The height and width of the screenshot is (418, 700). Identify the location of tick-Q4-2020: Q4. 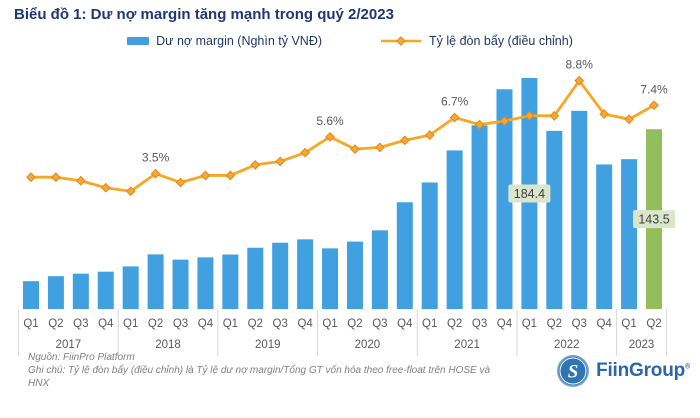
(405, 324).